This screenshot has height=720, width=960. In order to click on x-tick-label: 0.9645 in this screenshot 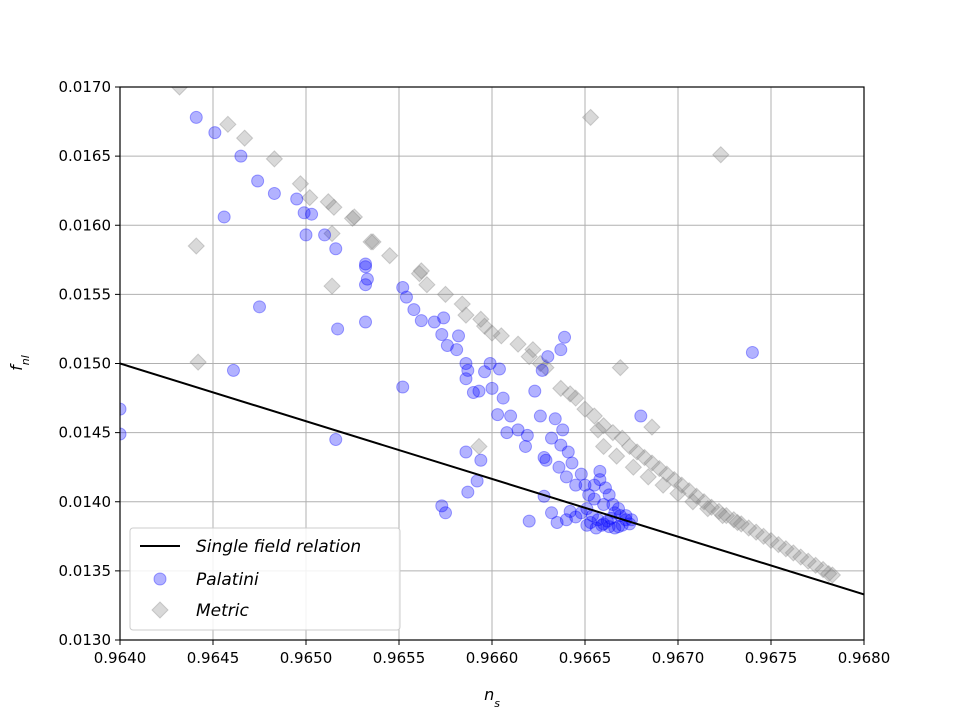, I will do `click(213, 658)`.